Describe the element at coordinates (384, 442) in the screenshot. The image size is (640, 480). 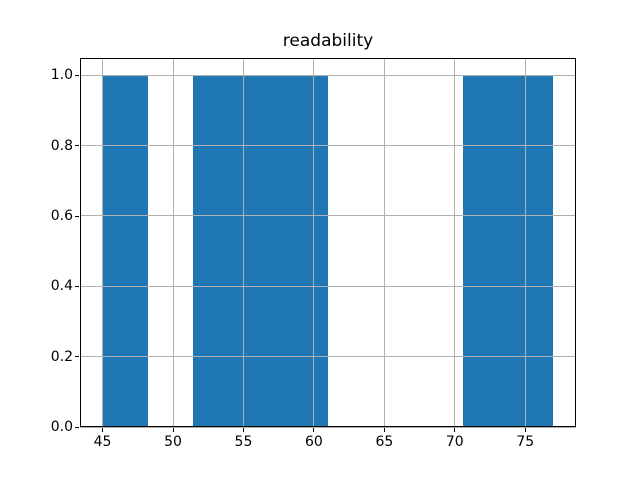
I see `x-tick-label: 65` at that location.